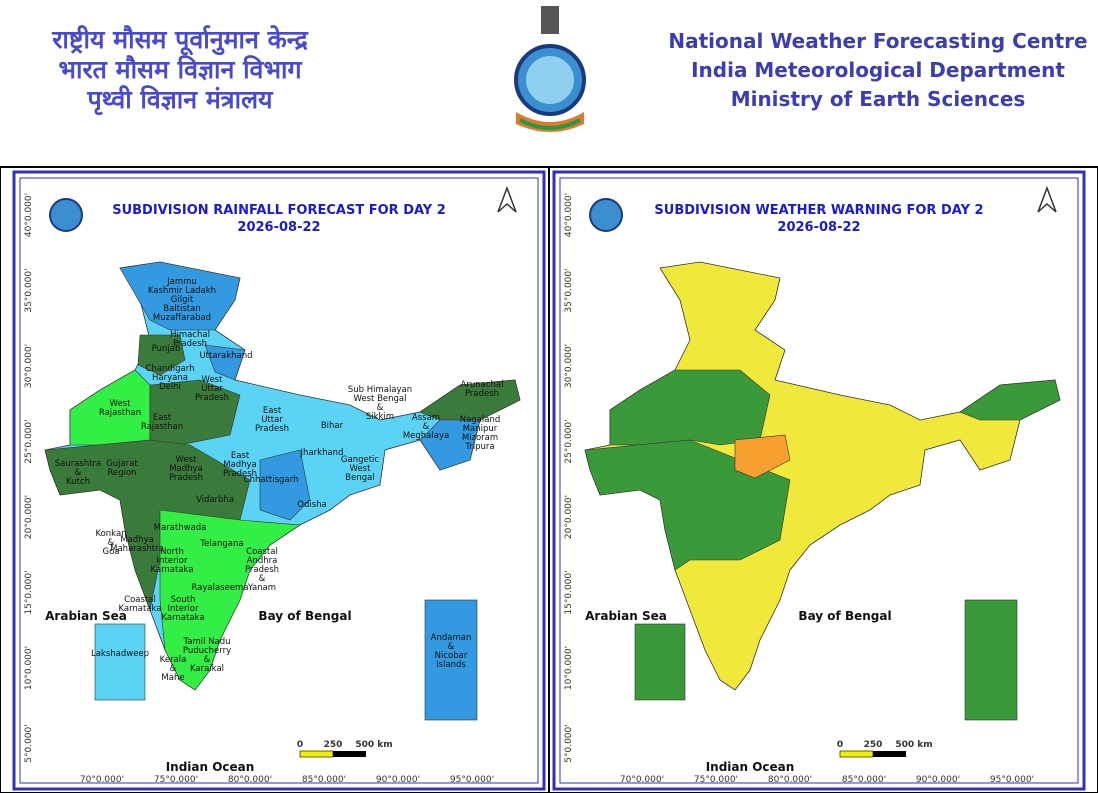 The height and width of the screenshot is (793, 1098). What do you see at coordinates (29, 592) in the screenshot?
I see `latitude-label: 15°0.000'` at bounding box center [29, 592].